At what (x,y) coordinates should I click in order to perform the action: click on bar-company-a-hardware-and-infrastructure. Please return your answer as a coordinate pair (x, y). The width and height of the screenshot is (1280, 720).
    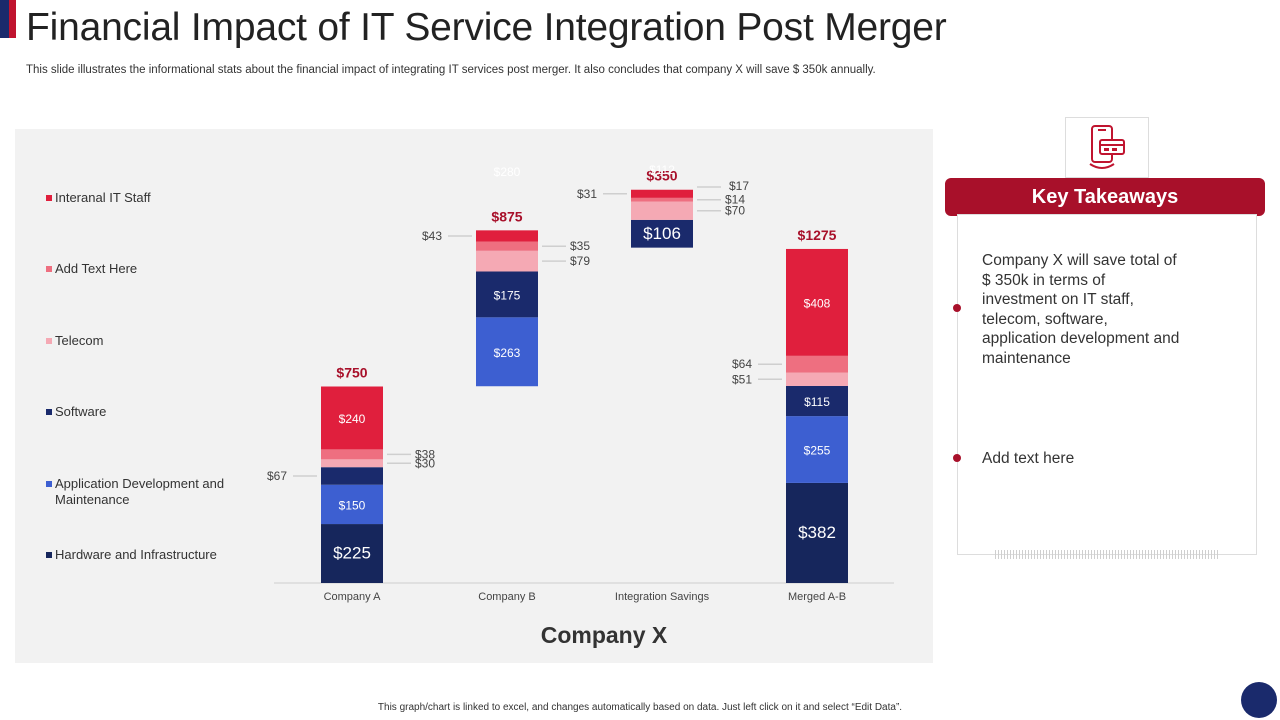
    Looking at the image, I should click on (352, 553).